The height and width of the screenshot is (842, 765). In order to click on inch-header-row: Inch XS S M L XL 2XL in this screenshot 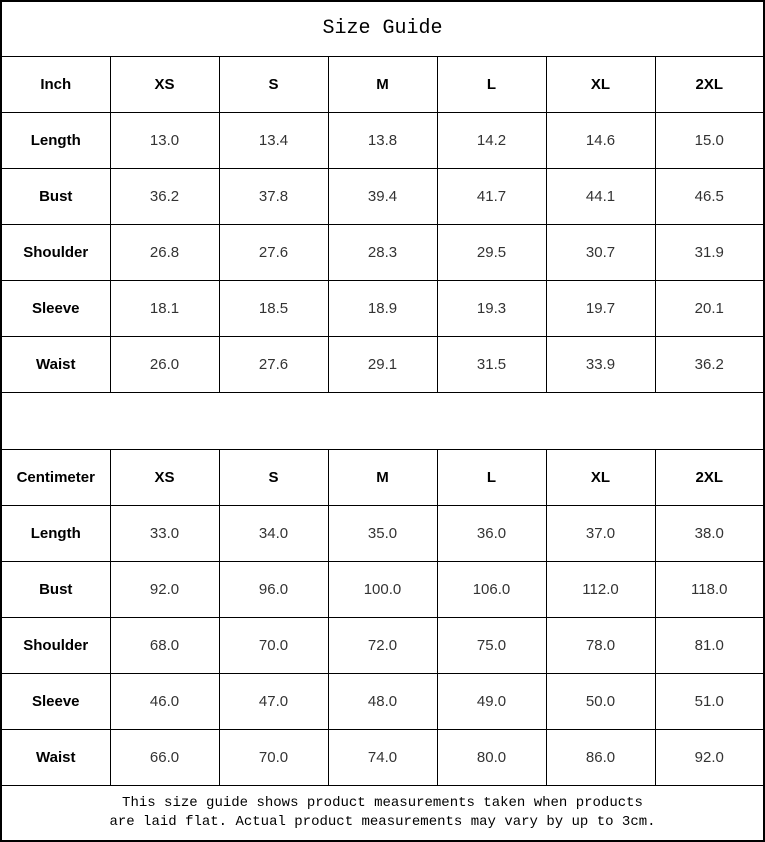, I will do `click(382, 84)`.